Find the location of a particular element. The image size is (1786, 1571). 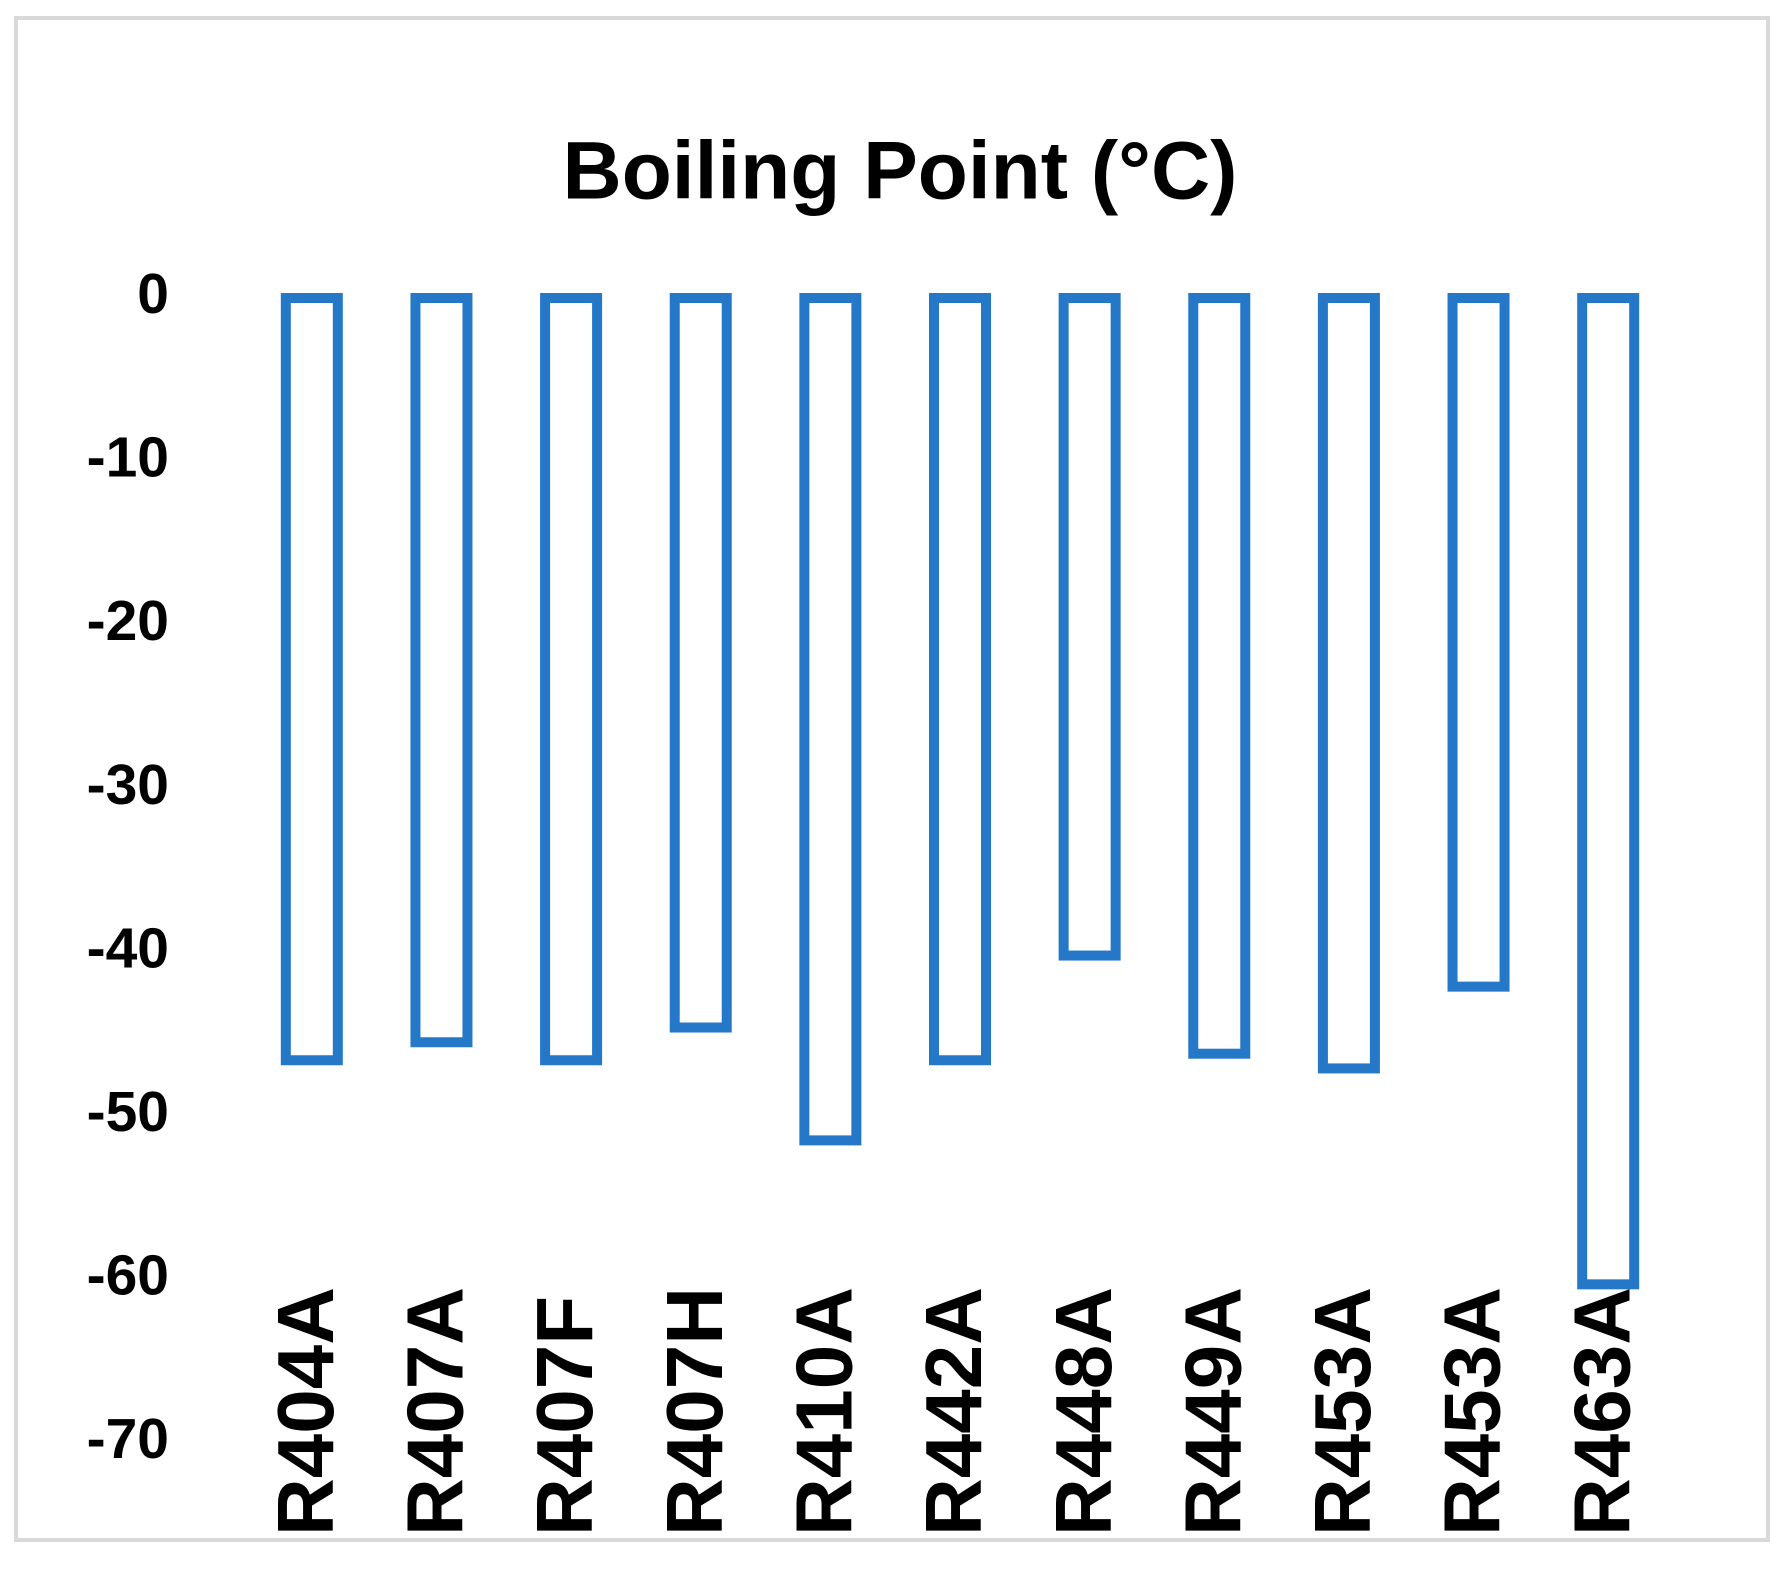

x-tick-label: R449A is located at coordinates (1212, 1411).